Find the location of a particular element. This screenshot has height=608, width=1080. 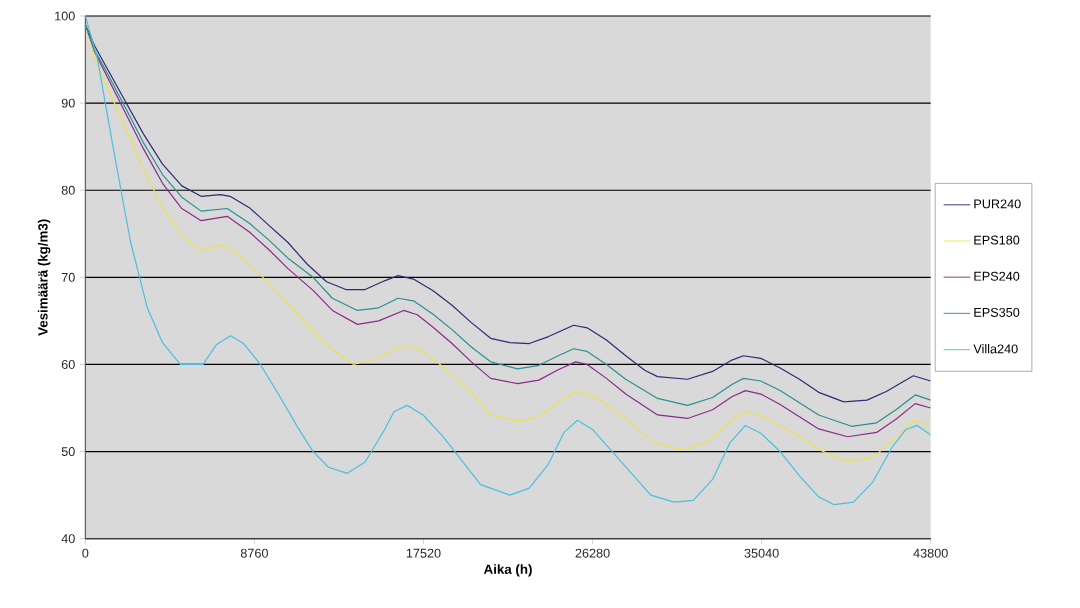

y-tick-label: 50 is located at coordinates (68, 452).